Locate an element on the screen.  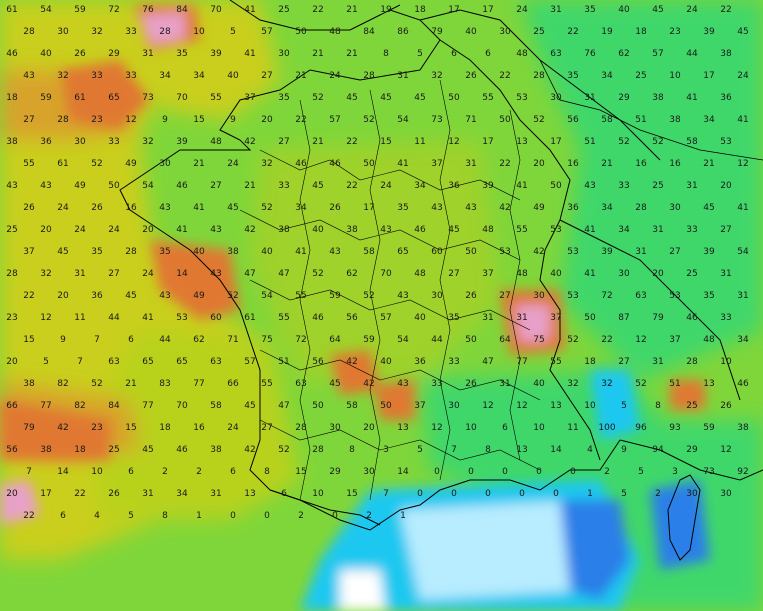
gust-value-label: 18 is located at coordinates (420, 10).